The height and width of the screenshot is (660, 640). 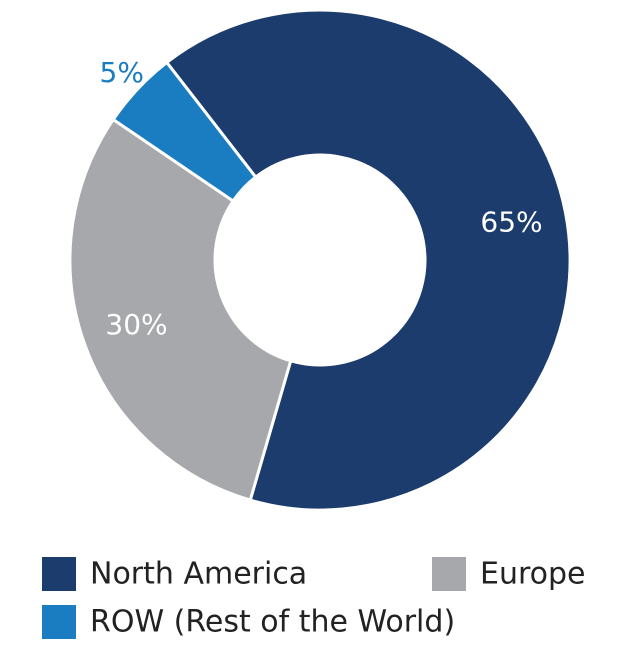 I want to click on legend-label: ROW (Rest of the World), so click(x=272, y=622).